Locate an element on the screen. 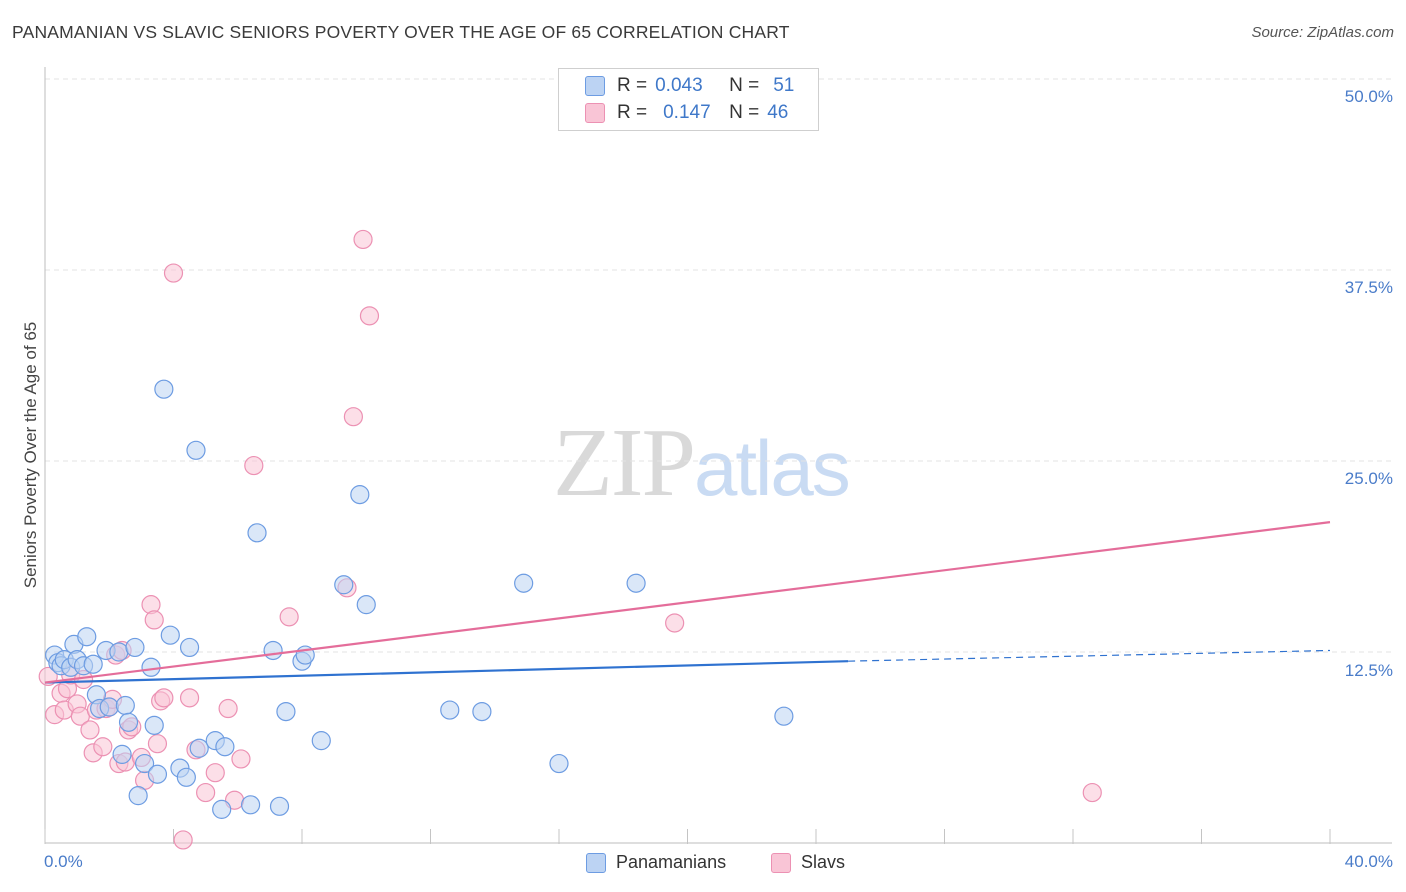 The width and height of the screenshot is (1406, 892). watermark: ZIPatlas is located at coordinates (702, 462).